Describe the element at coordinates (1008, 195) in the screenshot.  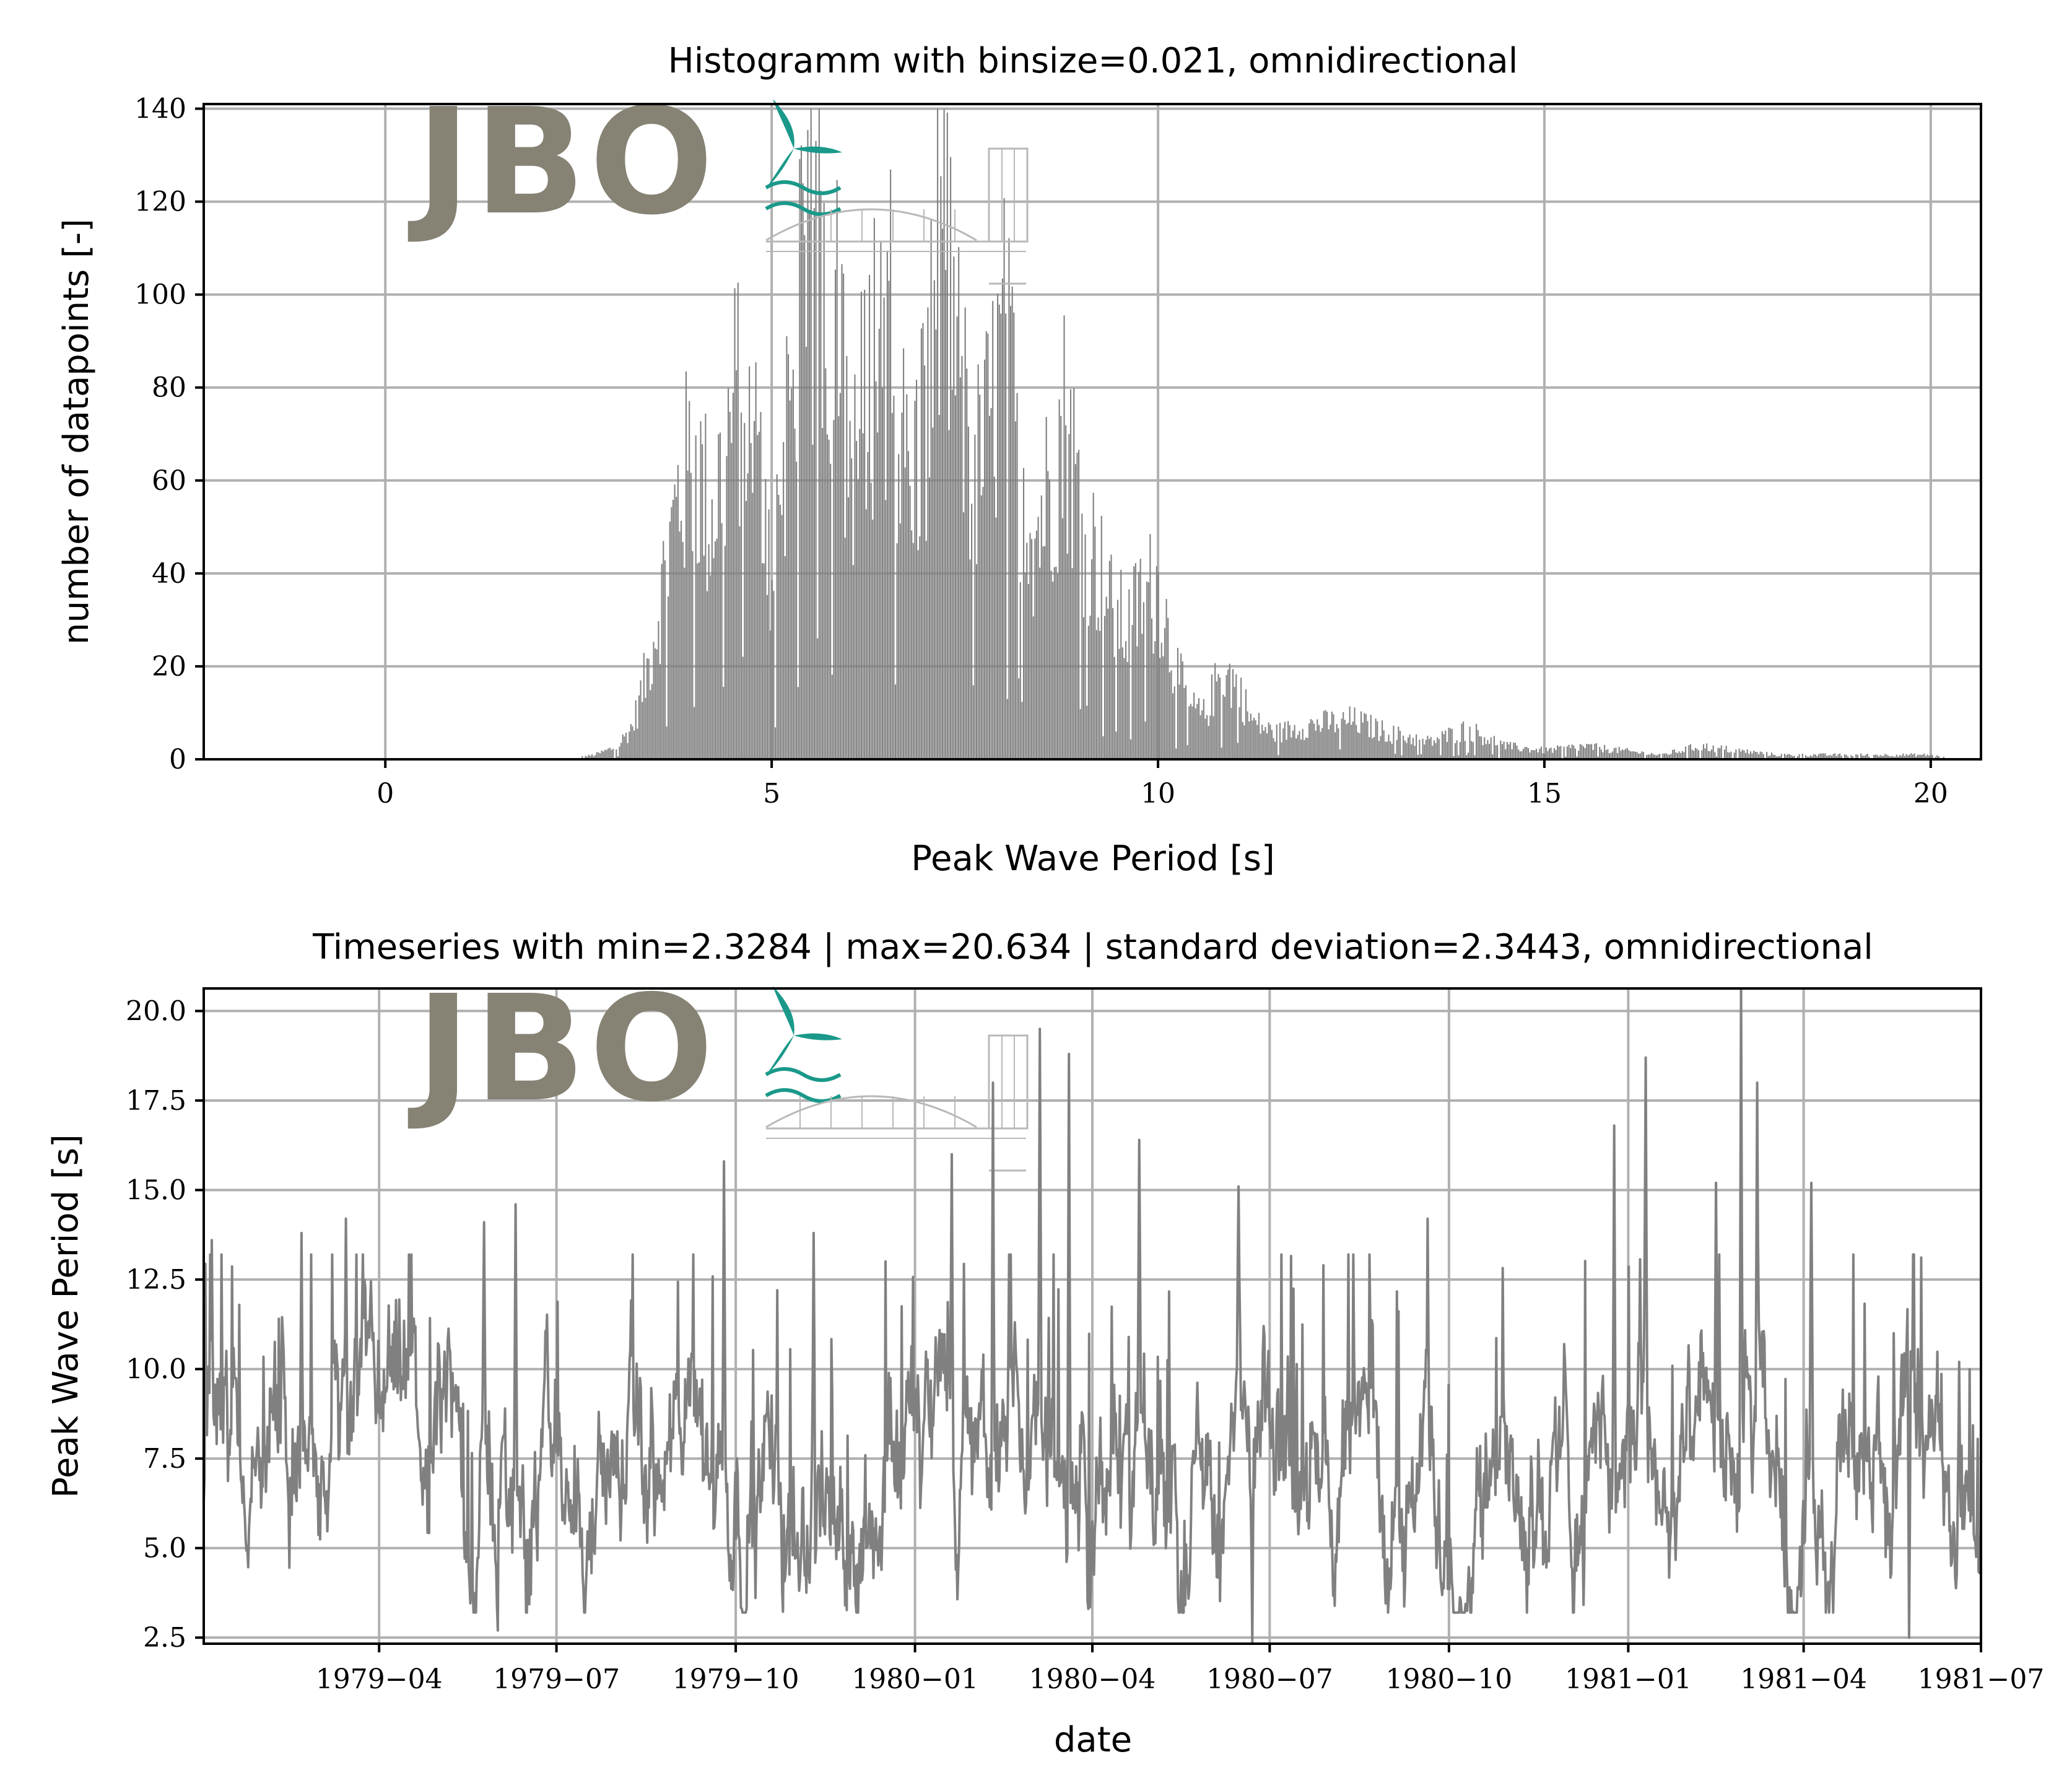
I see `bridge-tower` at that location.